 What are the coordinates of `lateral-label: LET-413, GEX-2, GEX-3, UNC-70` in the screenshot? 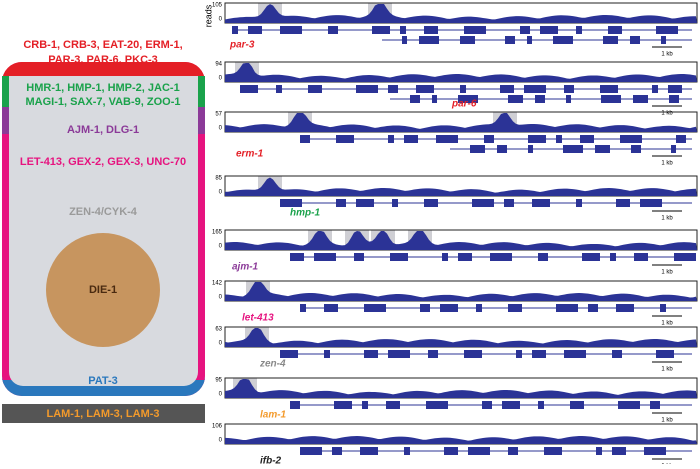 It's located at (103, 162).